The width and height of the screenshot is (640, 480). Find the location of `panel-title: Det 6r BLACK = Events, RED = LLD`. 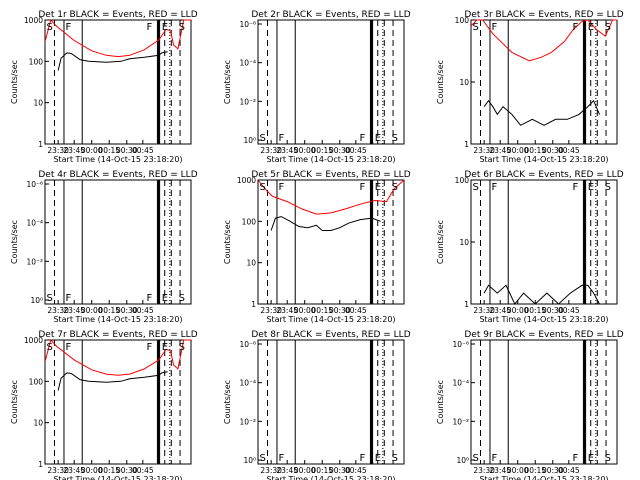

panel-title: Det 6r BLACK = Events, RED = LLD is located at coordinates (543, 175).